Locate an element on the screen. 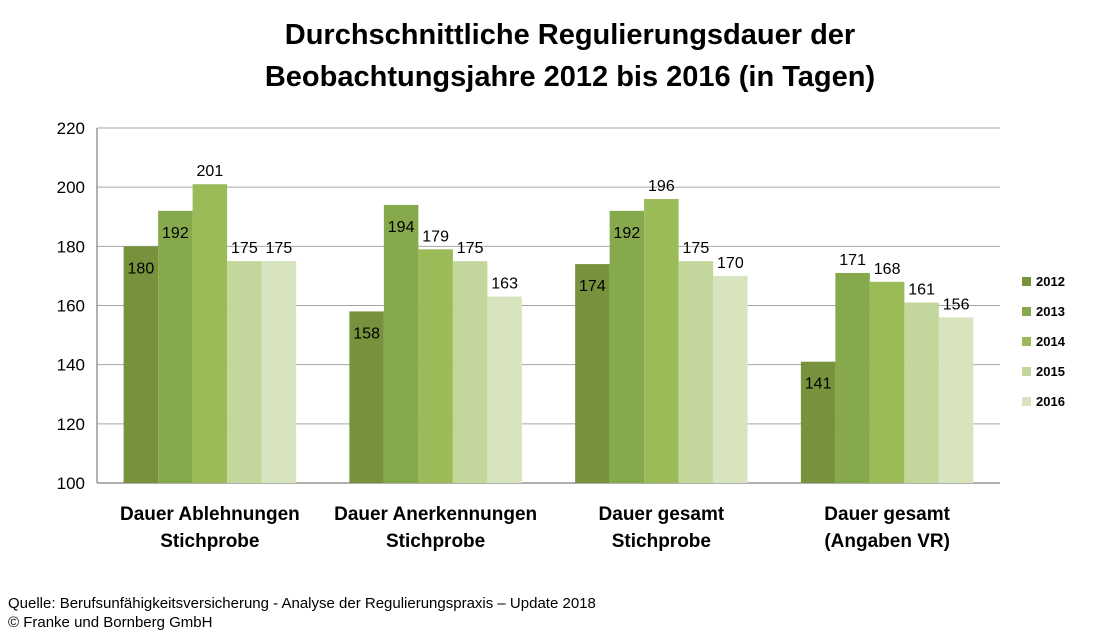 This screenshot has height=636, width=1100. data-label: 174 is located at coordinates (592, 286).